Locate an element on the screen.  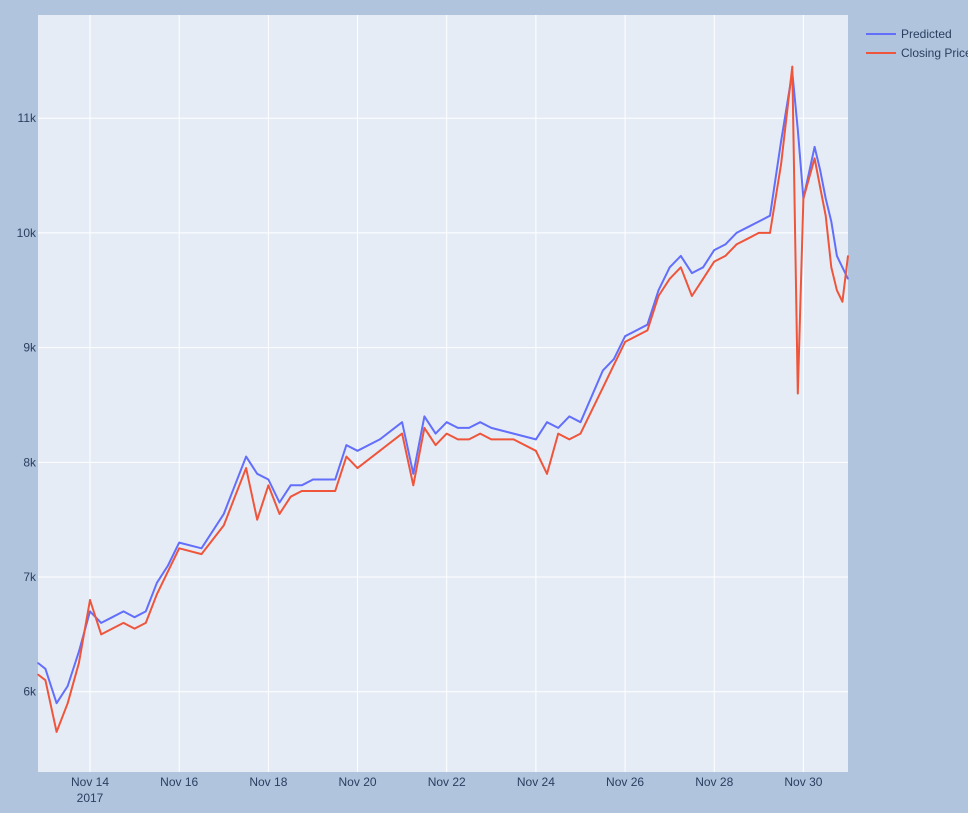
legend-item: Closing Price is located at coordinates (917, 53).